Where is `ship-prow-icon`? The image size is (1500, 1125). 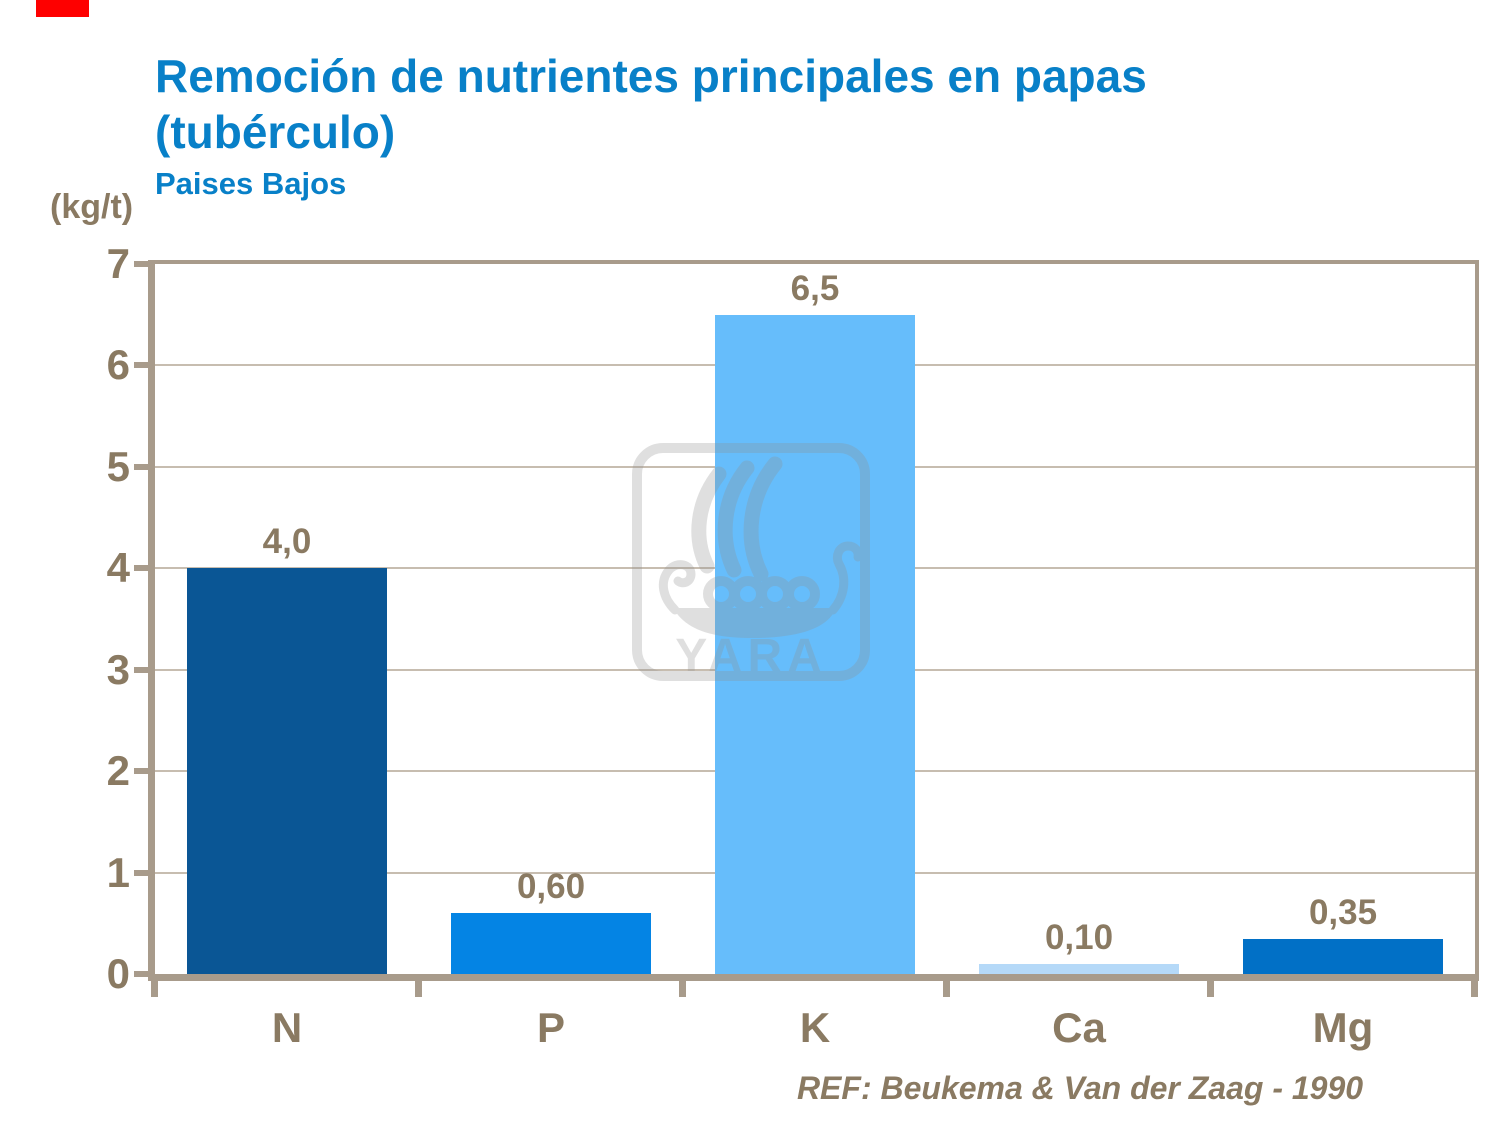
ship-prow-icon is located at coordinates (677, 587).